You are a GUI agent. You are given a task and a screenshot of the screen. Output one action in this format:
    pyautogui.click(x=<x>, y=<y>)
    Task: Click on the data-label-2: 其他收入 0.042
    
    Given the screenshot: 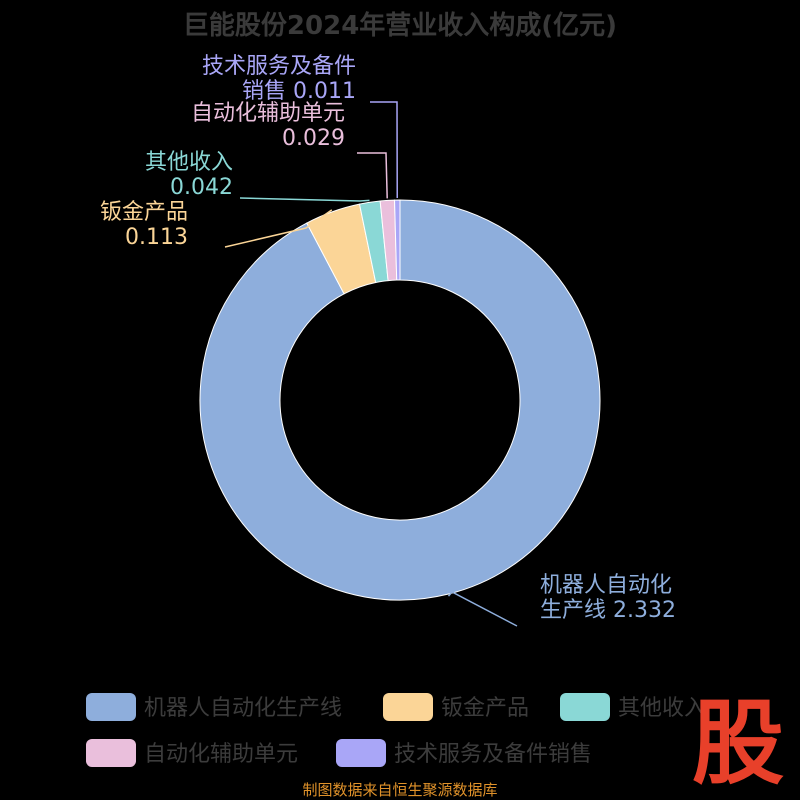 What is the action you would take?
    pyautogui.click(x=189, y=175)
    